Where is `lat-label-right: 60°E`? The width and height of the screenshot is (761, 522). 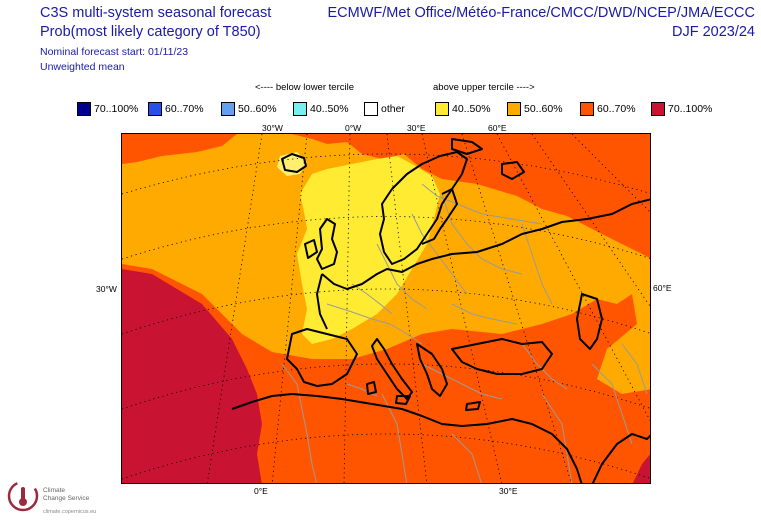 lat-label-right: 60°E is located at coordinates (662, 288).